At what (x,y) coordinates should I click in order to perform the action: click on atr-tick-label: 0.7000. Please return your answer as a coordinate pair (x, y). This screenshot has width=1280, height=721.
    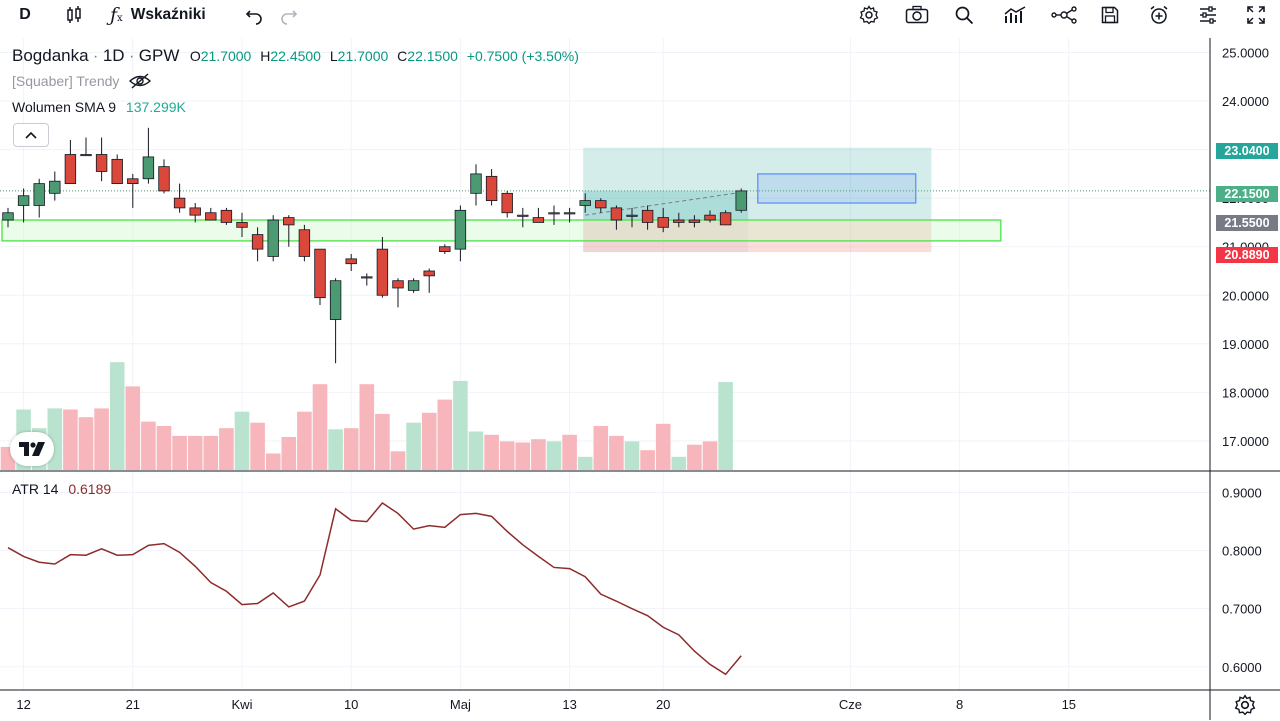
    Looking at the image, I should click on (1242, 609).